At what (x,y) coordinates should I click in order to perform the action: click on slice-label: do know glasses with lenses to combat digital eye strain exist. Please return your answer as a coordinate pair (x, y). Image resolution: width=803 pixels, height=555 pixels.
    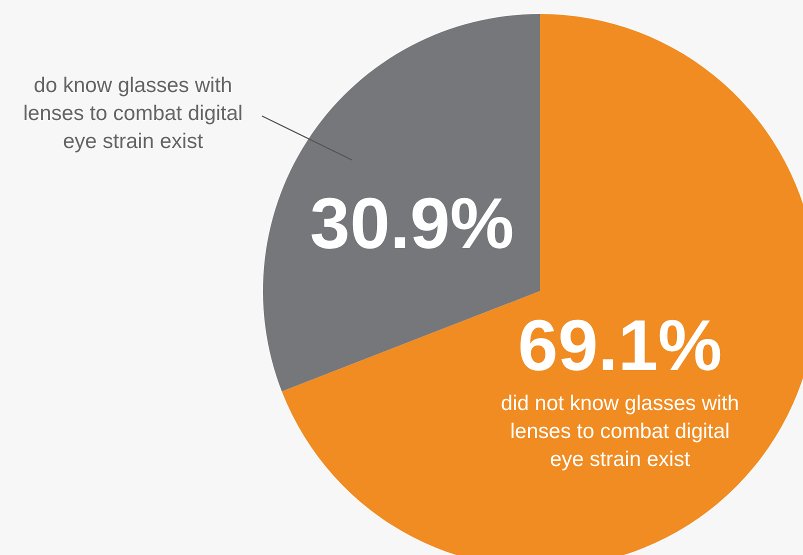
    Looking at the image, I should click on (133, 113).